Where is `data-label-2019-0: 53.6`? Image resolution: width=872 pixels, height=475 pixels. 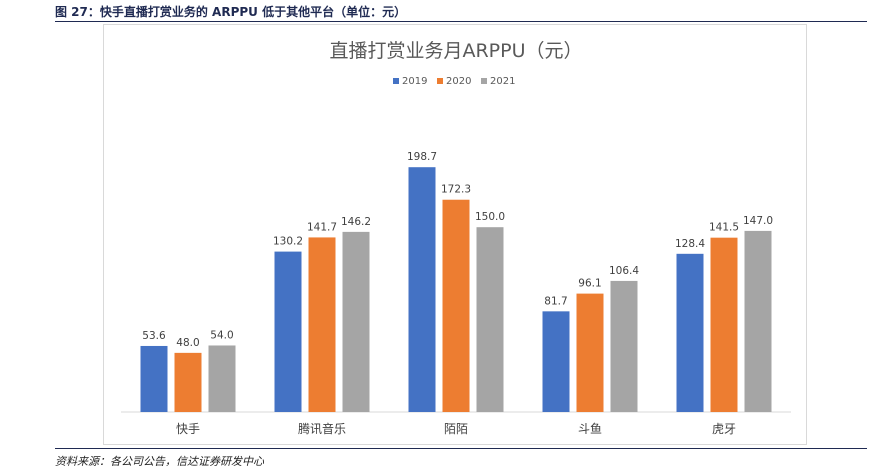 data-label-2019-0: 53.6 is located at coordinates (154, 336).